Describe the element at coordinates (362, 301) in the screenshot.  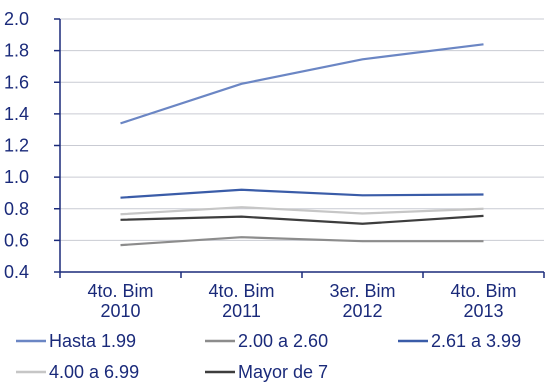
I see `x-tick-label: 3er. Bim 2012` at that location.